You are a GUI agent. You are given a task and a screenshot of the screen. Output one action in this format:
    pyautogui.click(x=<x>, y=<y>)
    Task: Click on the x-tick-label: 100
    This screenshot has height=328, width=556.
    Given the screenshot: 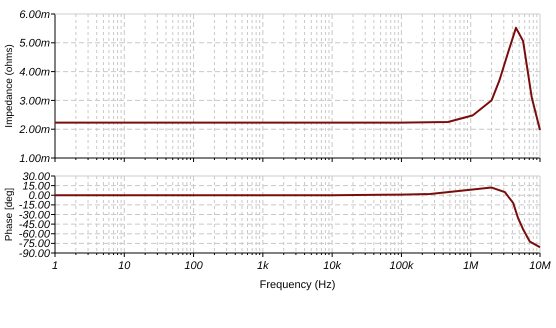 What is the action you would take?
    pyautogui.click(x=194, y=266)
    